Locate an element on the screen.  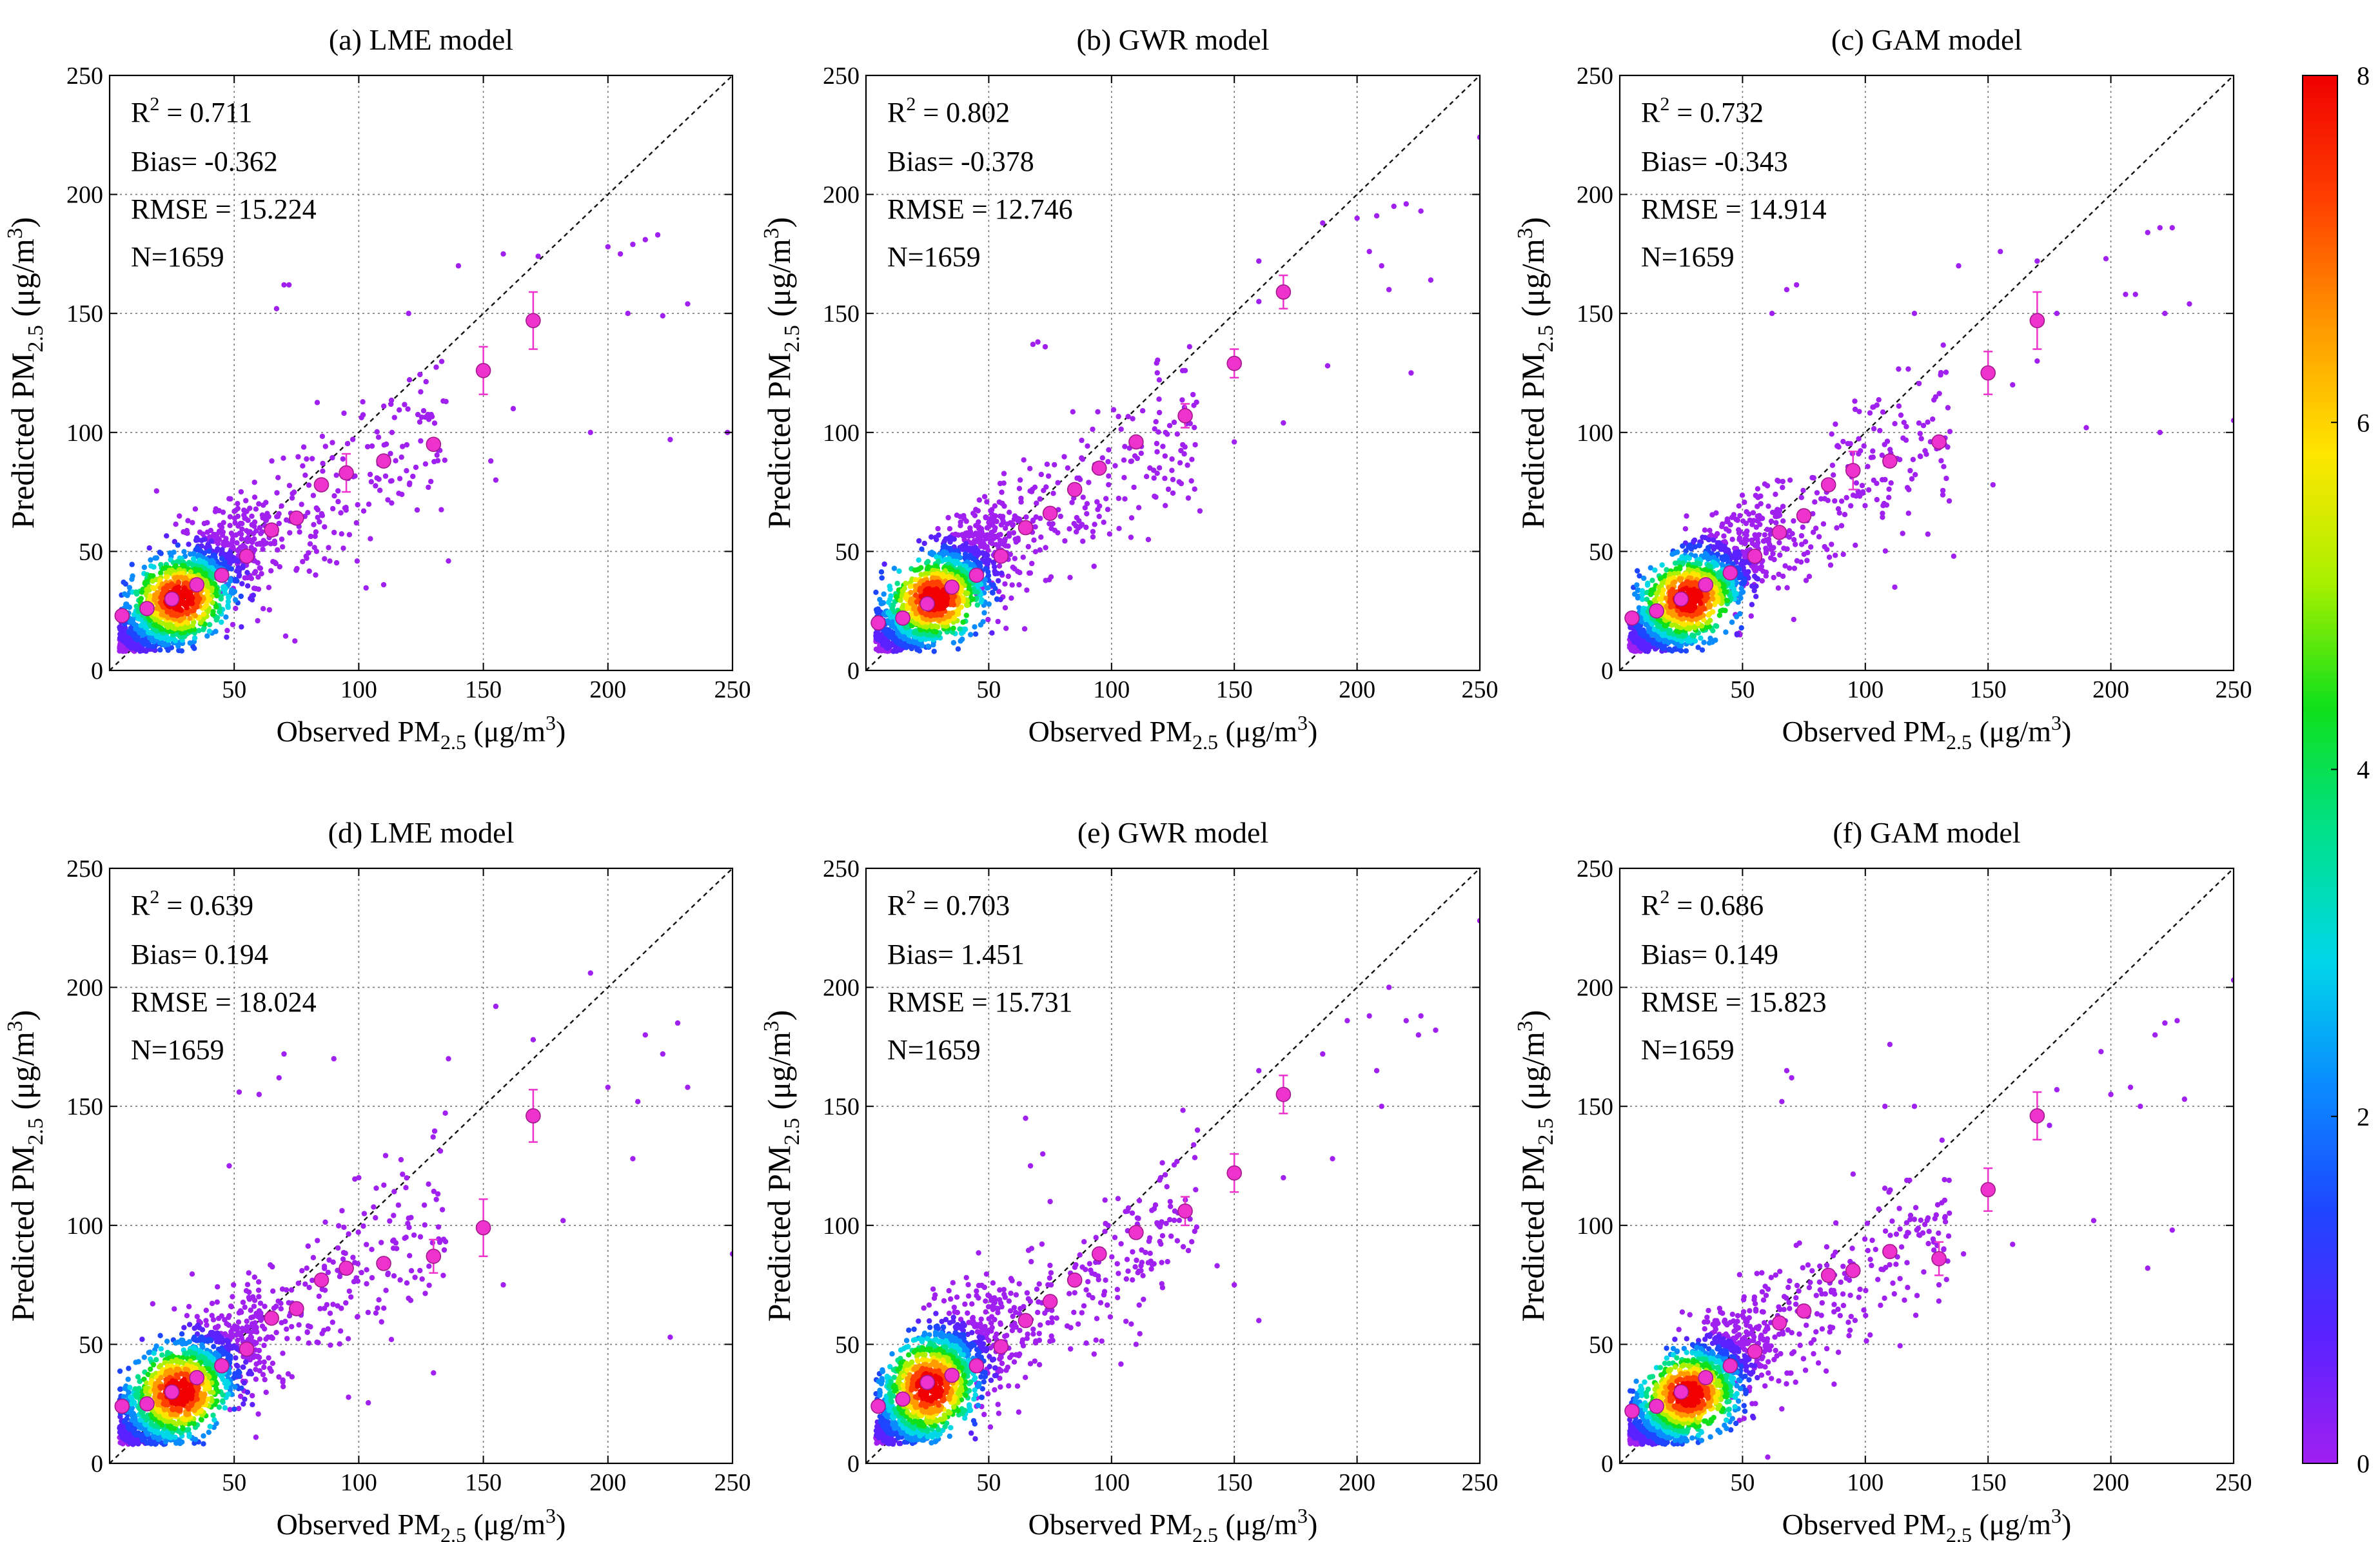
stat-r2: R2 = 0.711 is located at coordinates (192, 110).